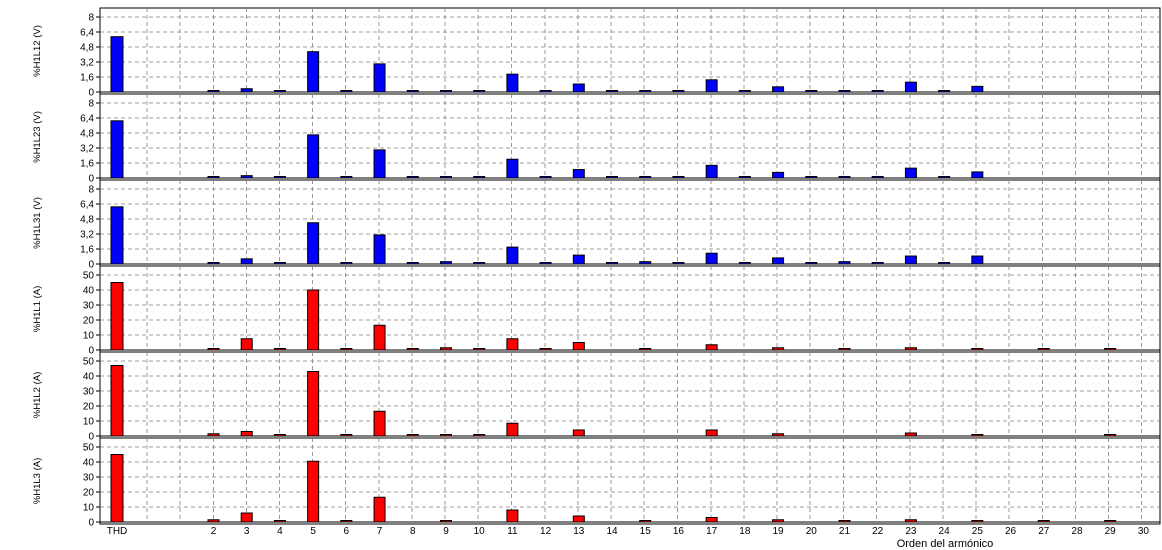 The image size is (1162, 550). I want to click on x-tick-label: 13, so click(579, 531).